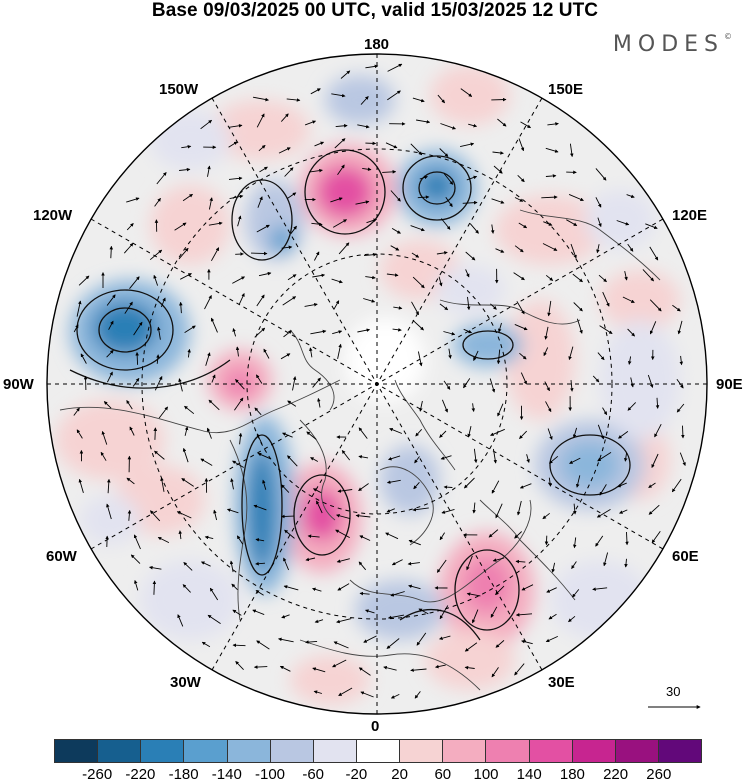 This screenshot has height=783, width=750. I want to click on colorbar-tick-label: -60, so click(313, 774).